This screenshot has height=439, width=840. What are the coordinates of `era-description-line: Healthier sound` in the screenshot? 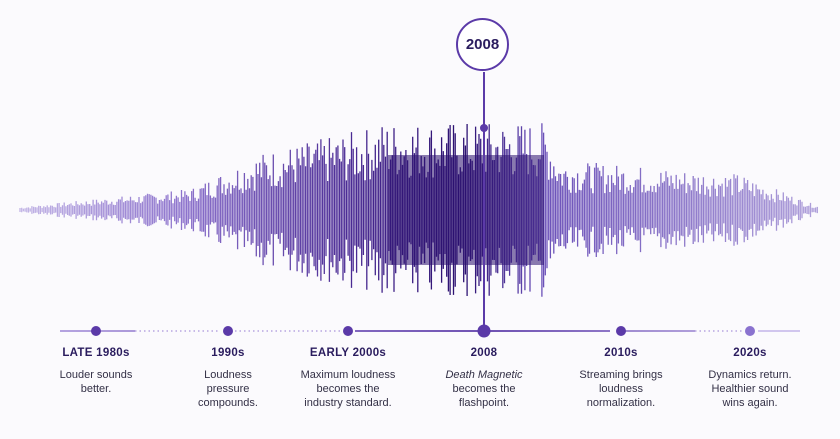 It's located at (750, 389).